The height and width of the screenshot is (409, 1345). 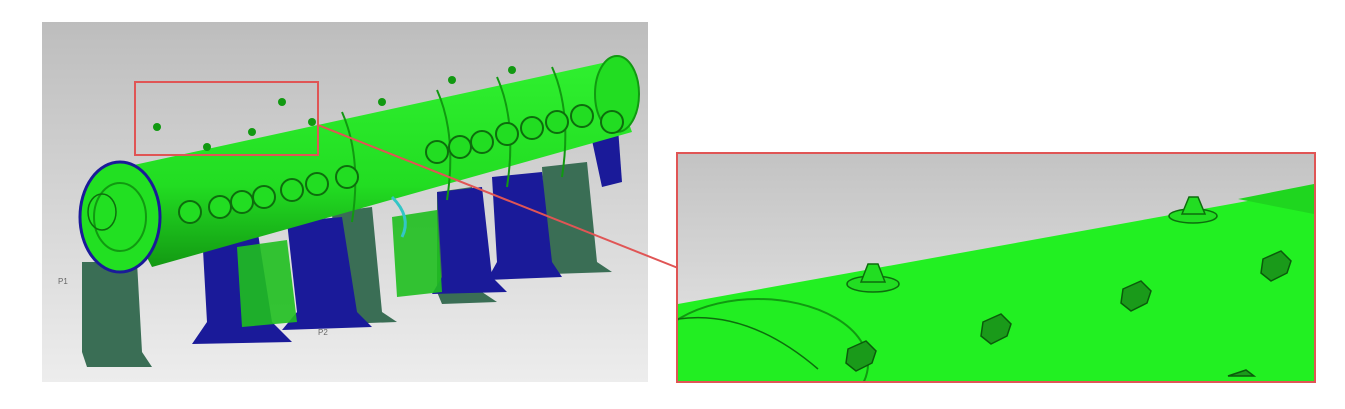 What do you see at coordinates (1032, 244) in the screenshot?
I see `zoomed-lifting-lugs` at bounding box center [1032, 244].